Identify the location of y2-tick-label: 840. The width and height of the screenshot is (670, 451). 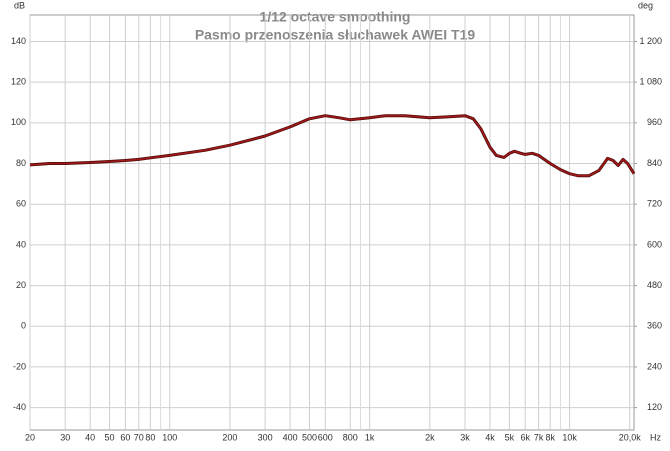
(654, 163).